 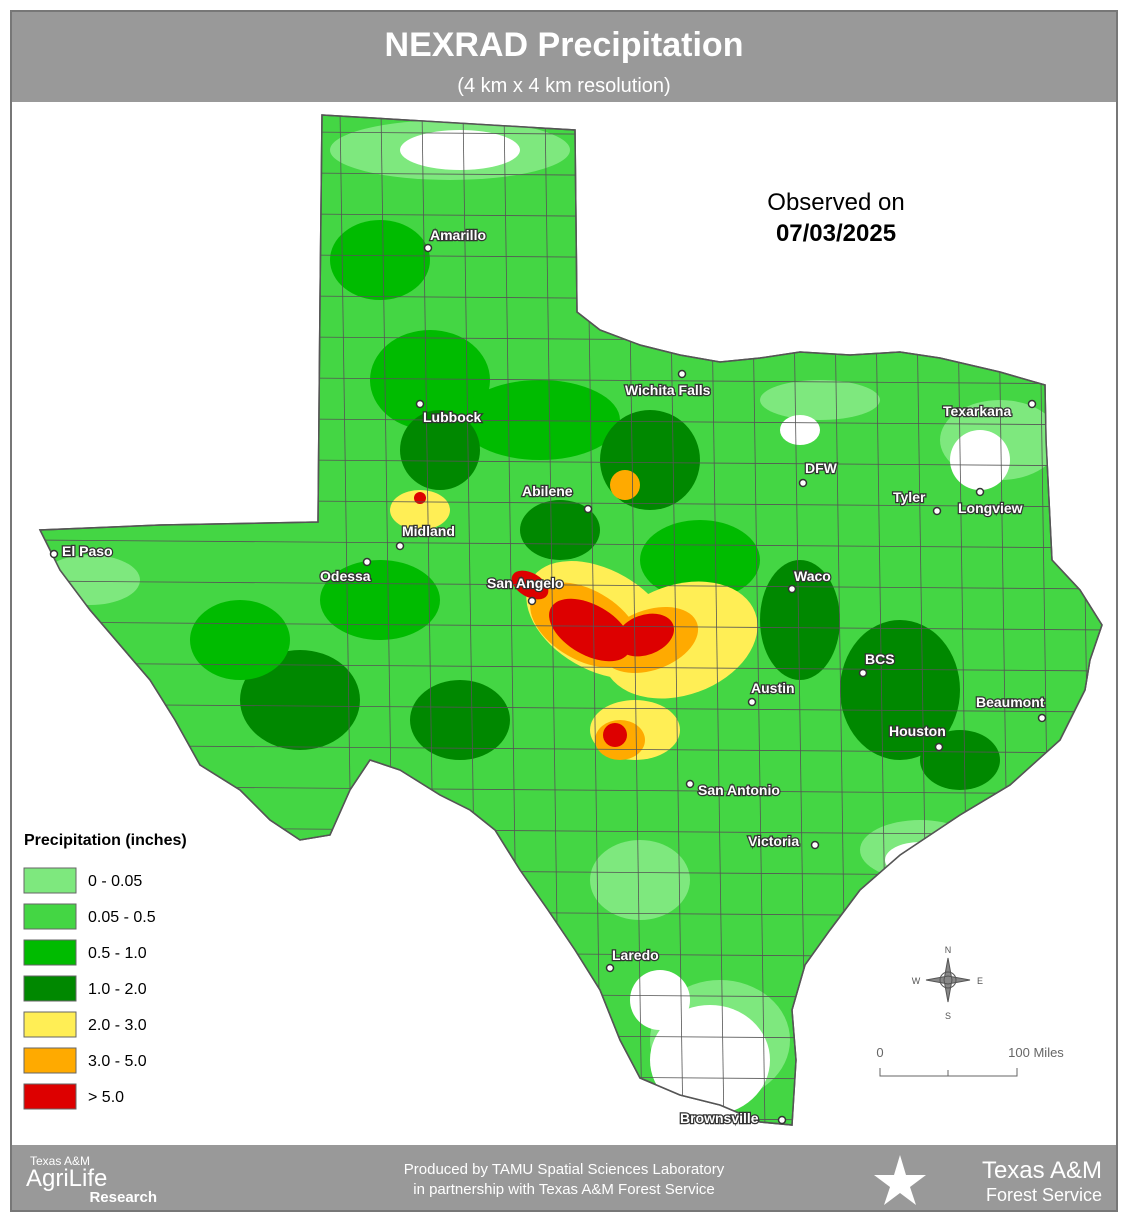 What do you see at coordinates (948, 950) in the screenshot?
I see `compass-n: N` at bounding box center [948, 950].